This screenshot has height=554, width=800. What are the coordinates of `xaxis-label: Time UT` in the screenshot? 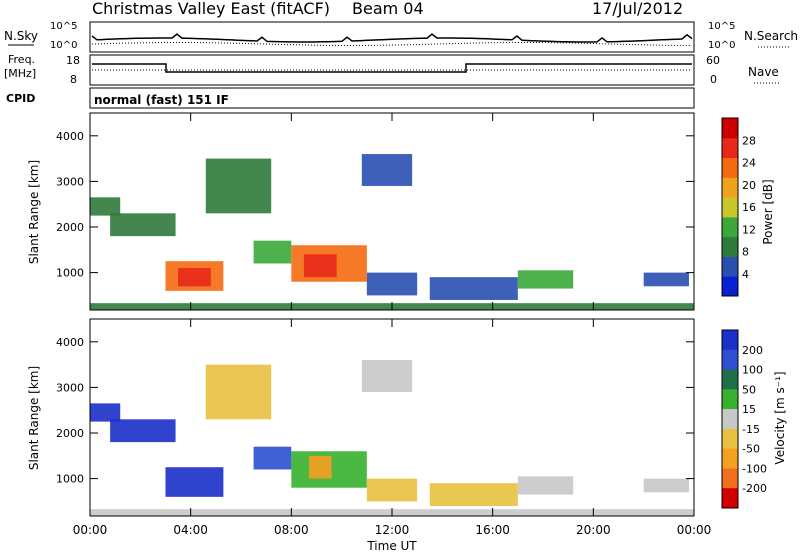 It's located at (391, 546).